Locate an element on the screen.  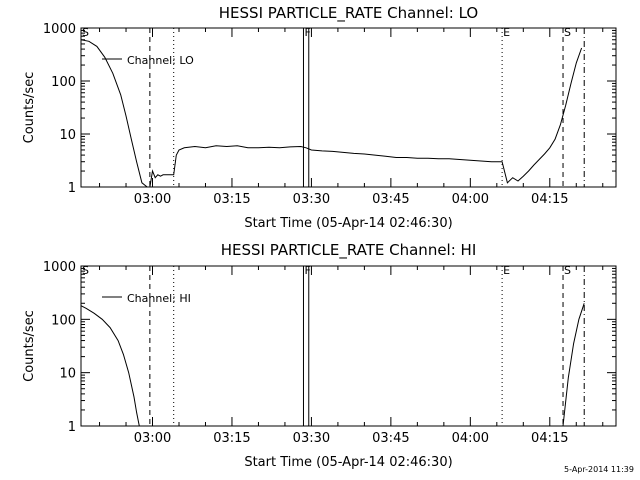
chart-title: HESSI PARTICLE_RATE Channel: HI is located at coordinates (349, 250).